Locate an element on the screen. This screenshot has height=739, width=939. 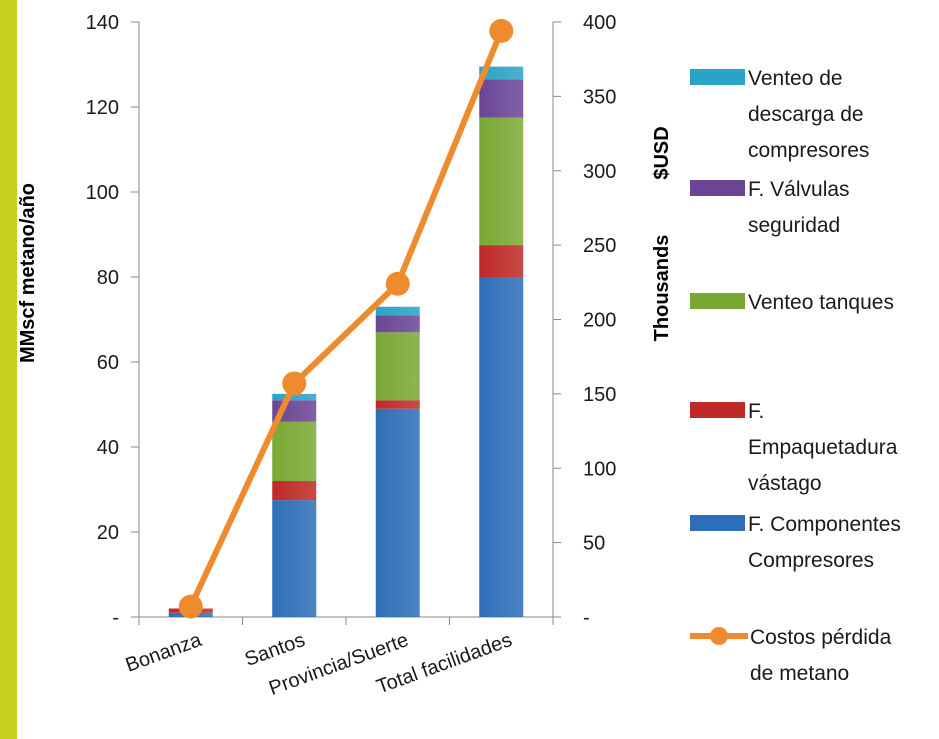
legend-label: seguridad is located at coordinates (794, 225).